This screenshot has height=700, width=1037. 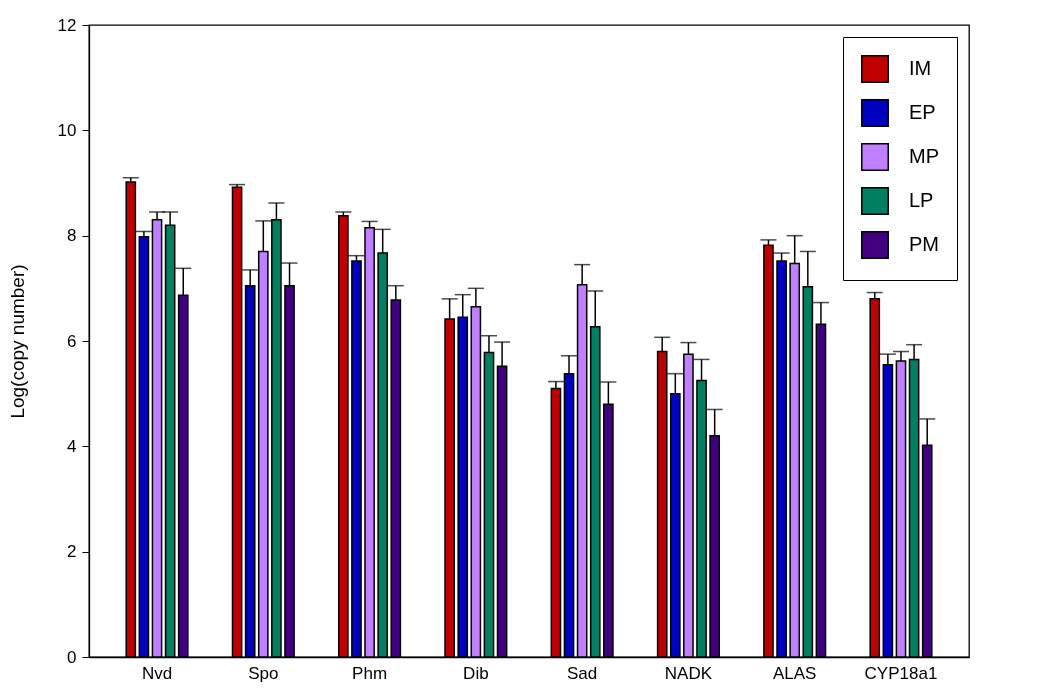 I want to click on y-tick-label: 0, so click(x=72, y=657).